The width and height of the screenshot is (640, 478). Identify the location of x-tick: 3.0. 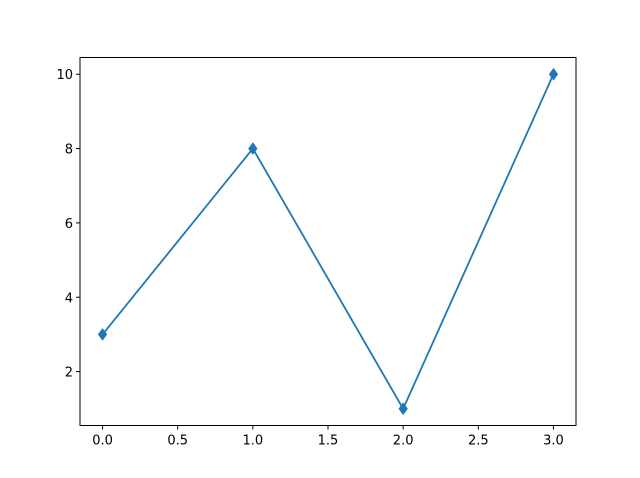
(553, 437).